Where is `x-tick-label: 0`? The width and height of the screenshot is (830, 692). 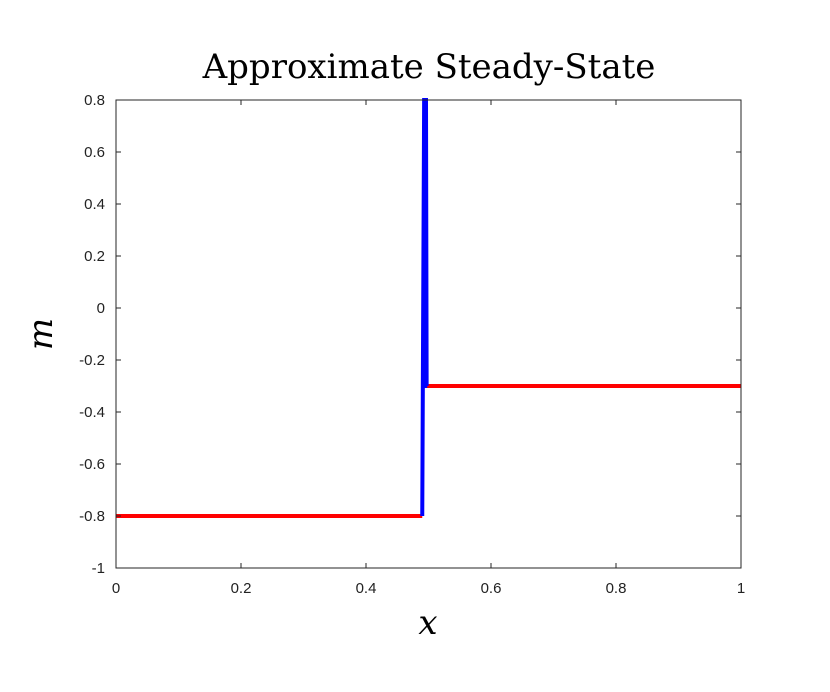
x-tick-label: 0 is located at coordinates (116, 588).